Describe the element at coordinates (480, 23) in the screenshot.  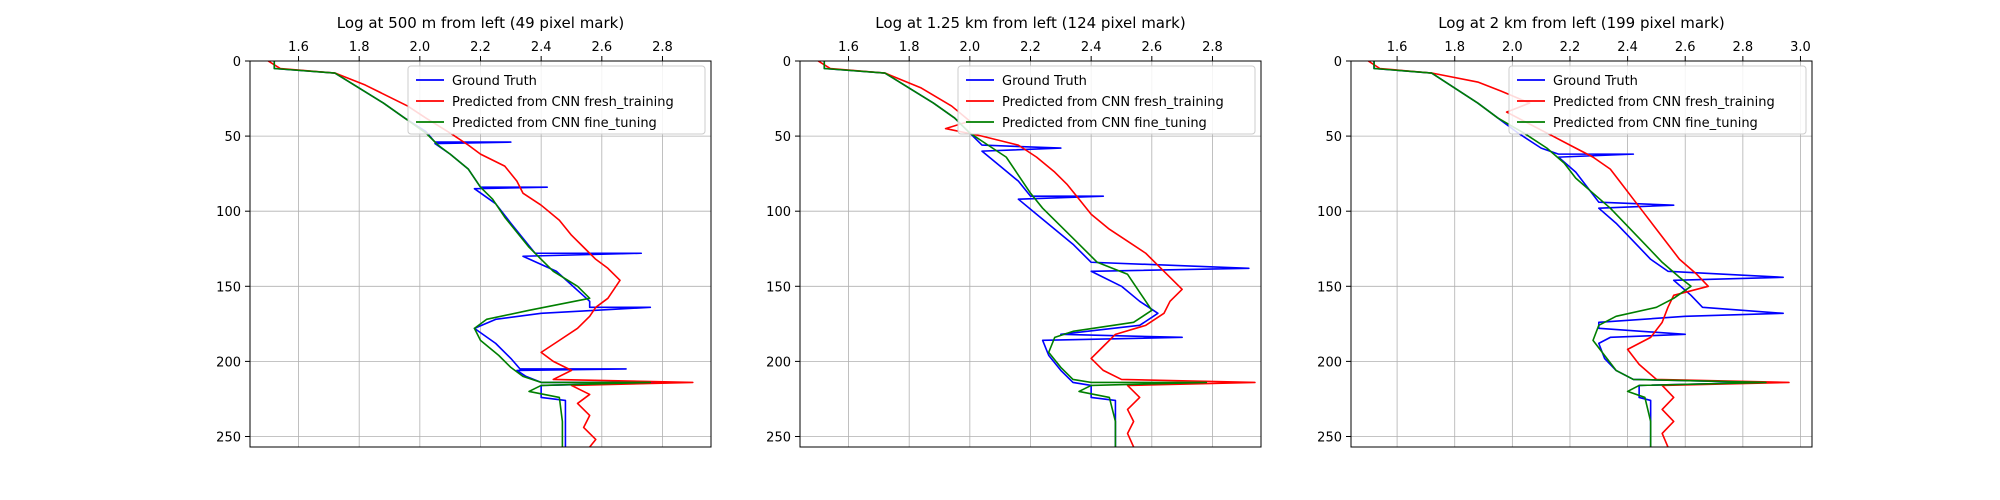
I see `chart-title: Log at 500 m from left (49 pixel mark)` at that location.